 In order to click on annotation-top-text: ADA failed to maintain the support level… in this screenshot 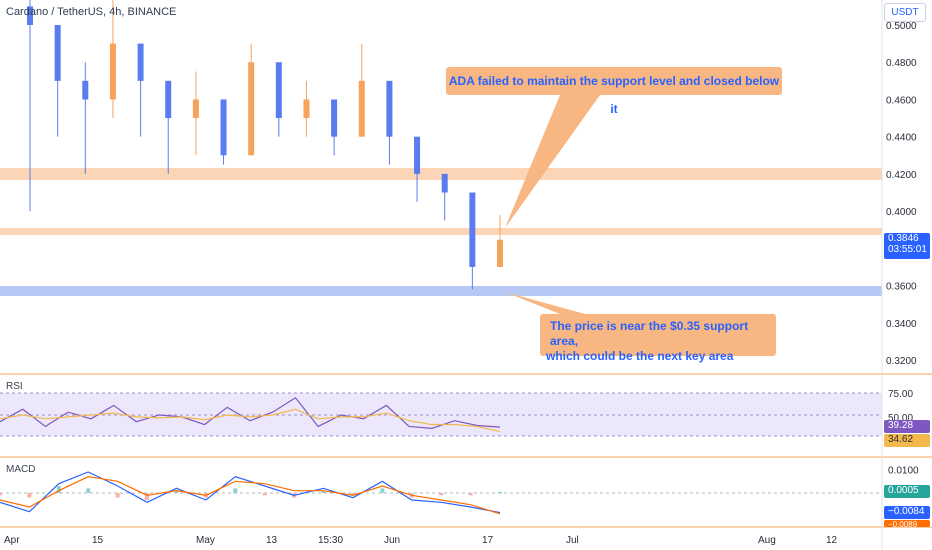, I will do `click(614, 95)`.